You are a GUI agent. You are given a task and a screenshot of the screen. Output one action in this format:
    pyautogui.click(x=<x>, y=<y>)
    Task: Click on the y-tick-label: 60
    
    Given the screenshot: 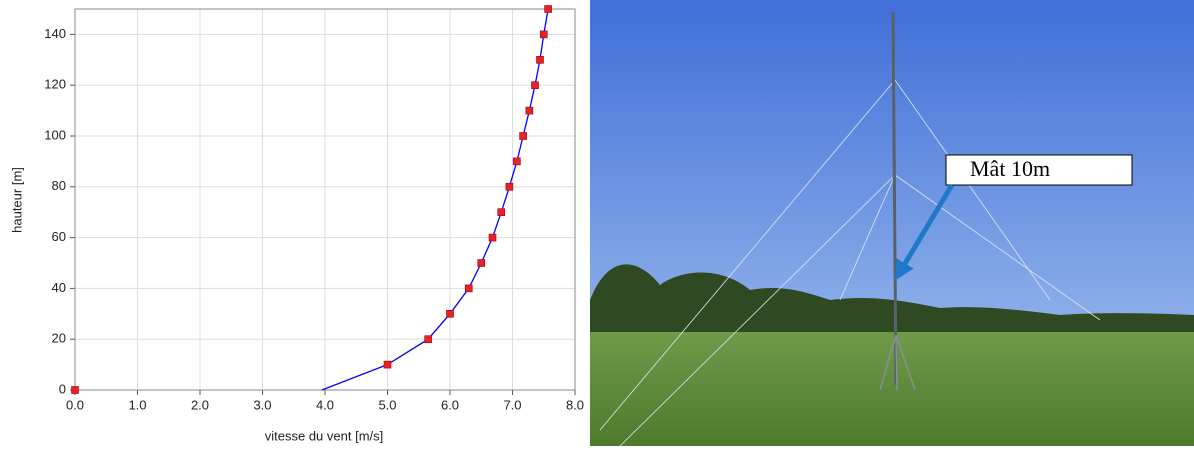 What is the action you would take?
    pyautogui.click(x=59, y=236)
    